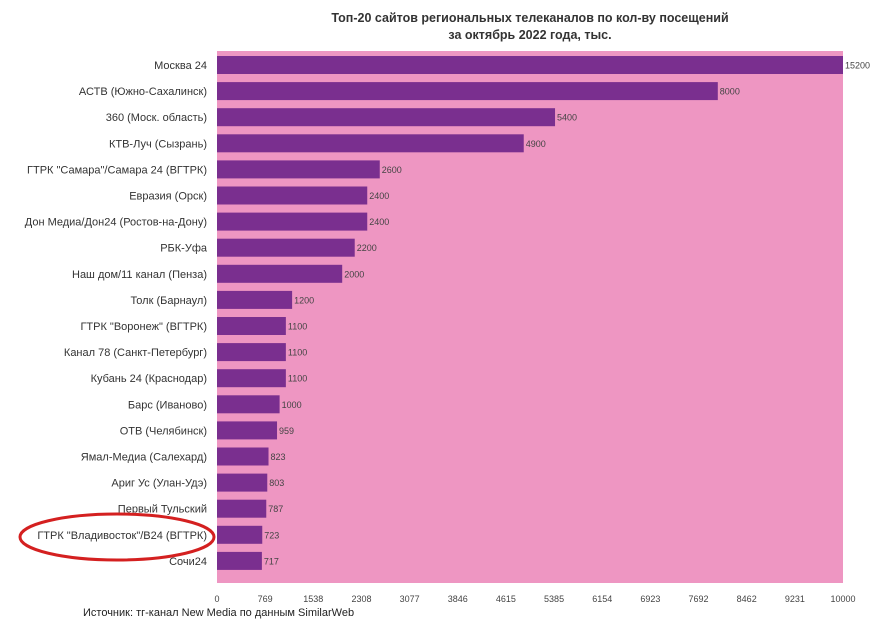  What do you see at coordinates (163, 431) in the screenshot?
I see `category-label: ОТВ (Челябинск)` at bounding box center [163, 431].